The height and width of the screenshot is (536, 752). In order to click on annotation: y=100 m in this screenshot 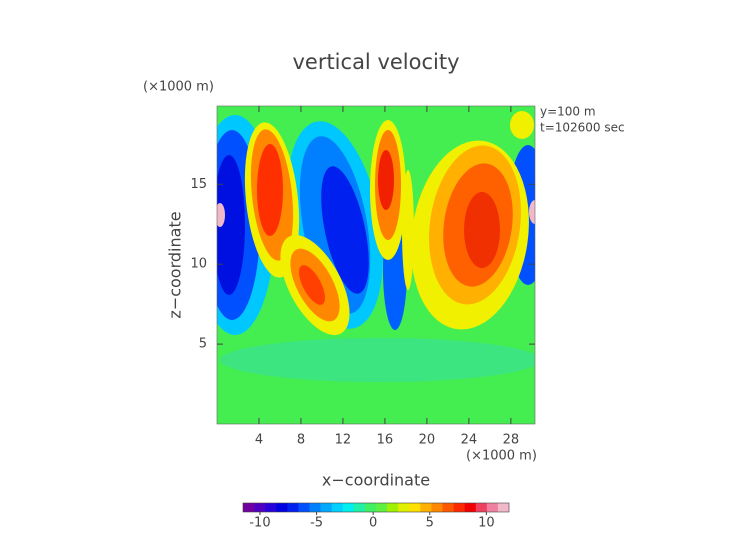, I will do `click(568, 112)`.